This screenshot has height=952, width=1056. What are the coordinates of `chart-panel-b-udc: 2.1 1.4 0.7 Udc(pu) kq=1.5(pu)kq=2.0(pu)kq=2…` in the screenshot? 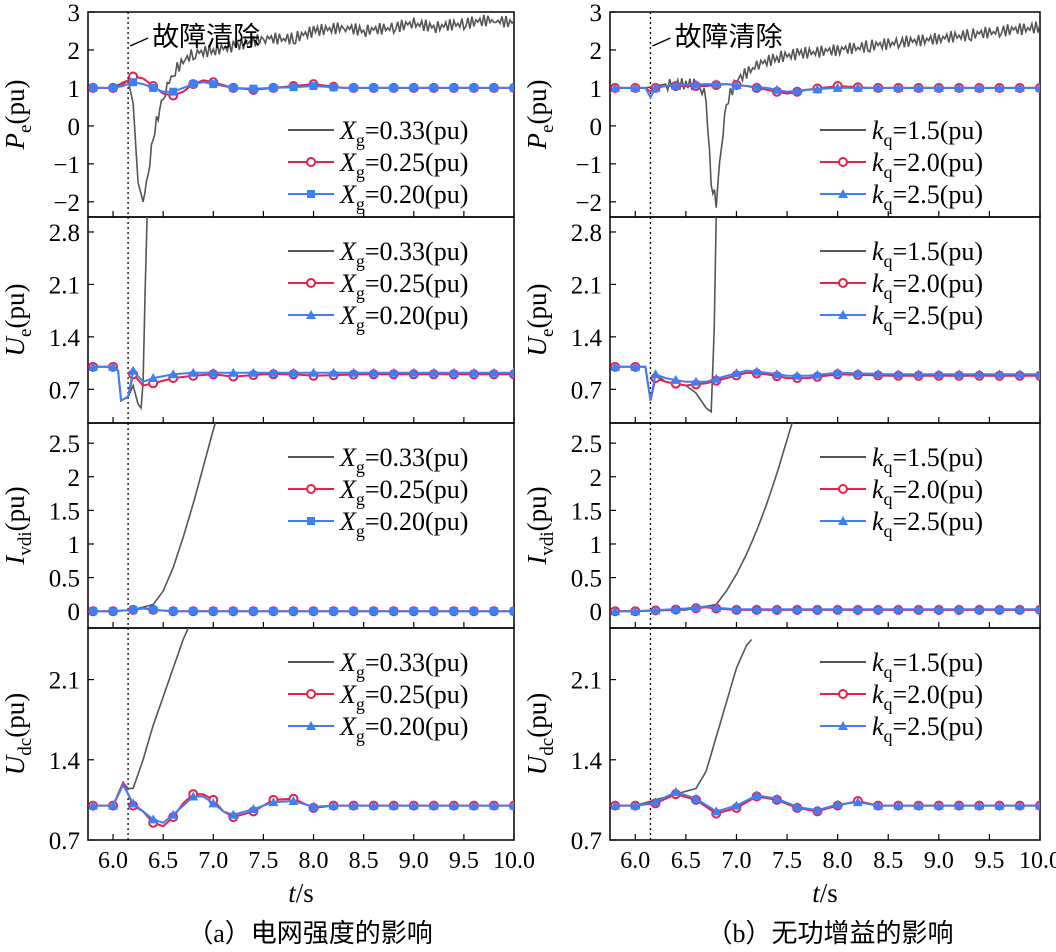 It's located at (781, 741).